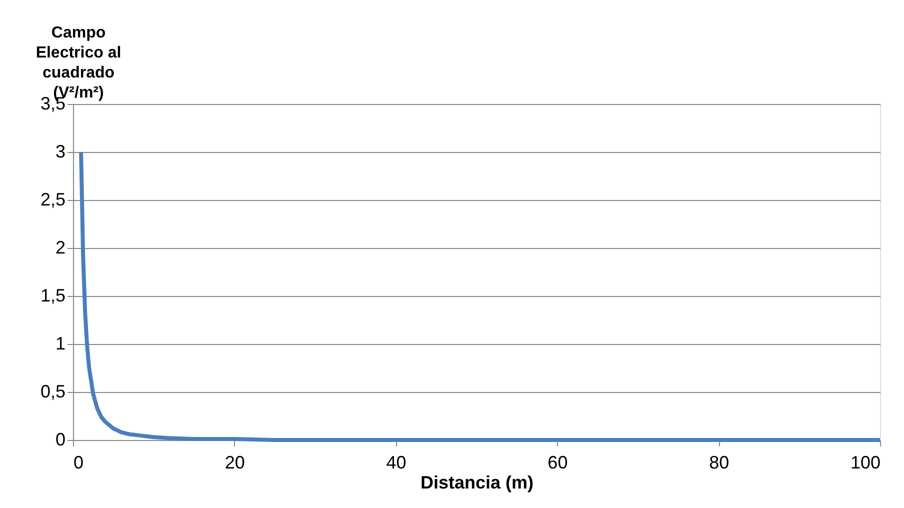 The height and width of the screenshot is (508, 904). I want to click on y-tick-label: 0,5, so click(53, 392).